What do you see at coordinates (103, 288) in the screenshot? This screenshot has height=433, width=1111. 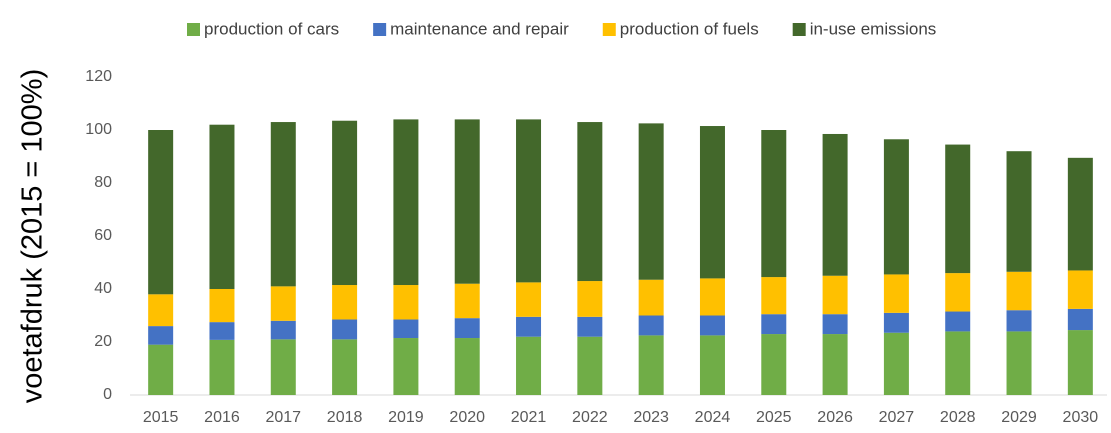 I see `y-tick-label: 40` at bounding box center [103, 288].